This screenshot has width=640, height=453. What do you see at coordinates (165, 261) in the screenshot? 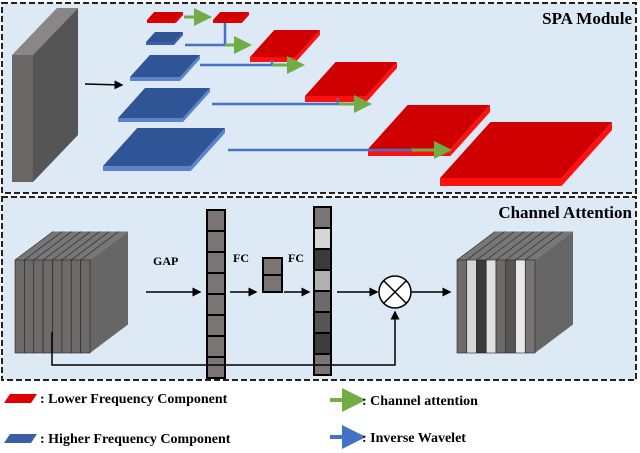
I see `gap-label: GAP` at bounding box center [165, 261].